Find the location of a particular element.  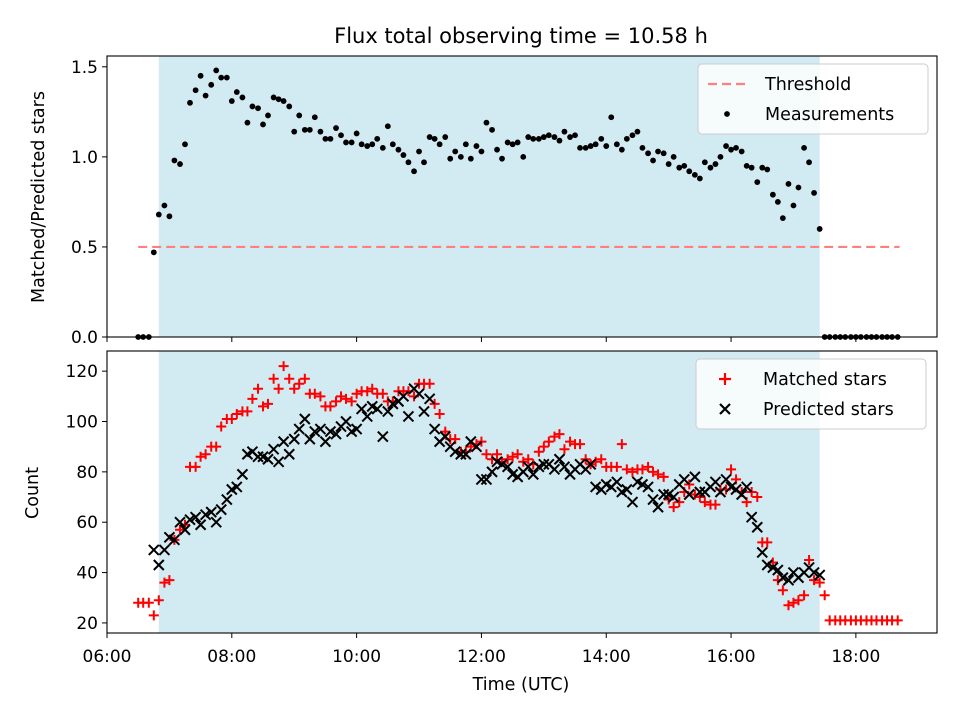

legend-measurements-swatch is located at coordinates (727, 114).